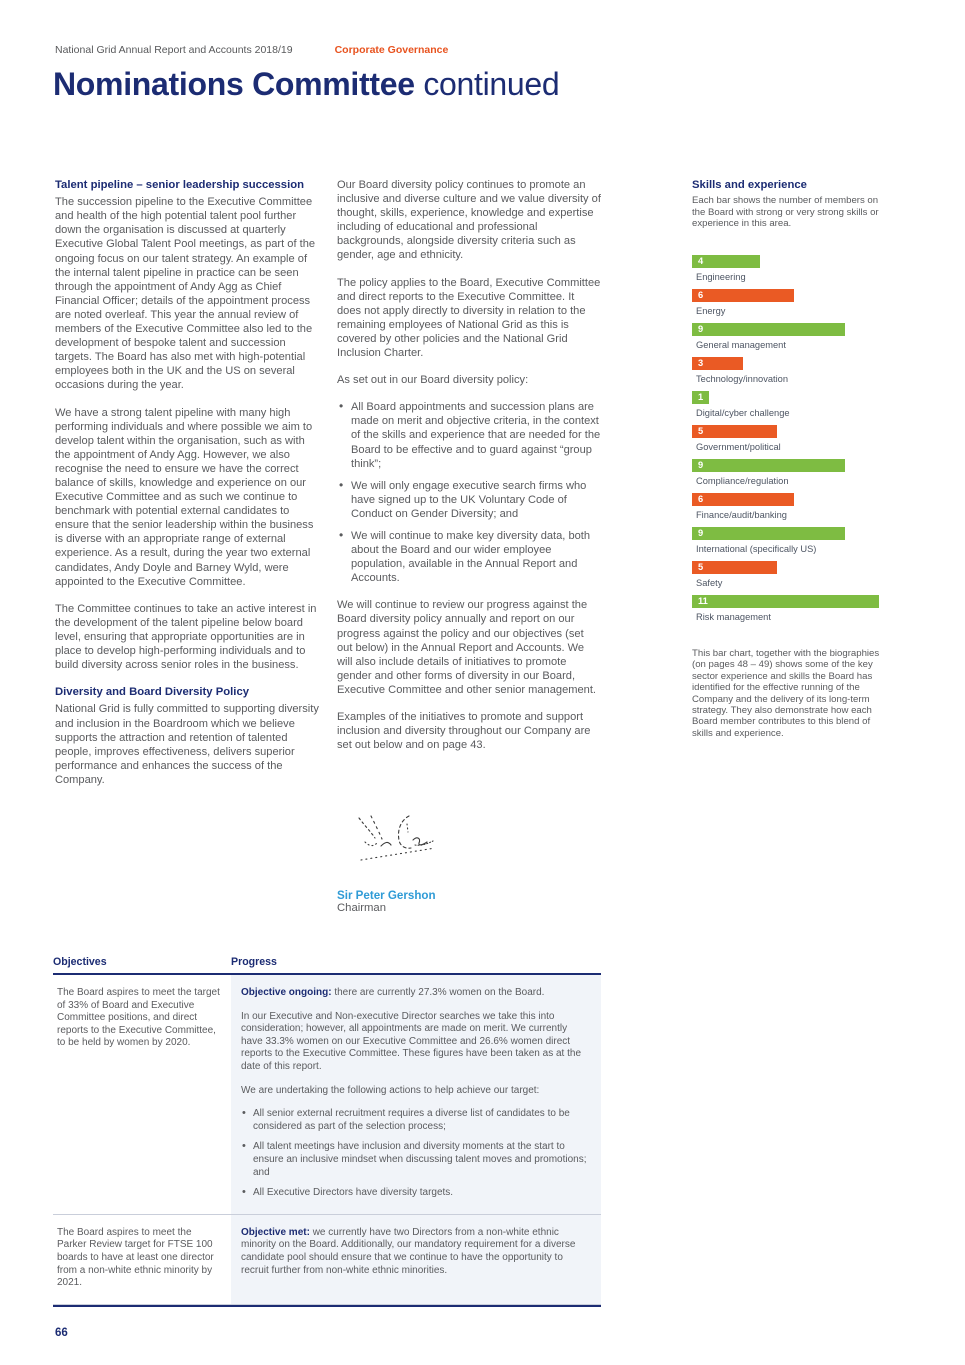  Describe the element at coordinates (254, 962) in the screenshot. I see `column-header-progress: Progress` at that location.